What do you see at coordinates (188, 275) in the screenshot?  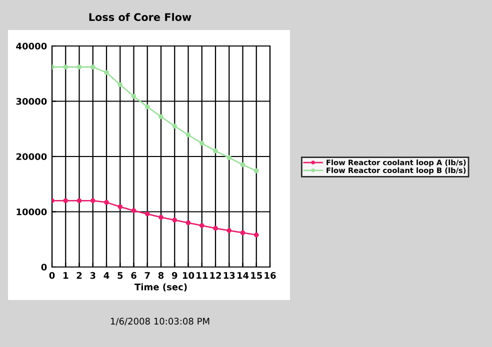 I see `x-tick-label: 10` at bounding box center [188, 275].